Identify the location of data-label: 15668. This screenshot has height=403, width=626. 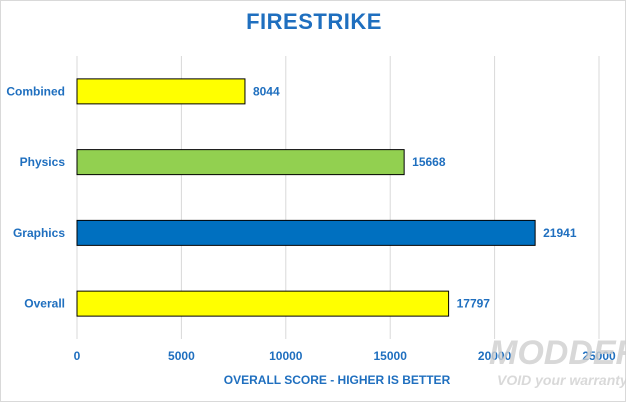
(429, 162).